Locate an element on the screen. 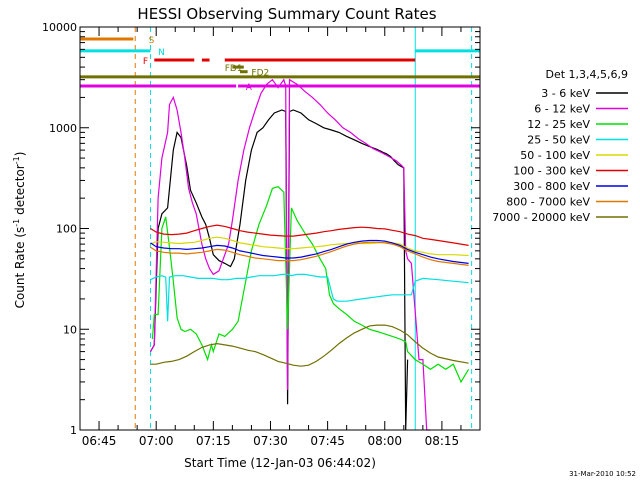  x-tick-label-1: 07:00 is located at coordinates (156, 441).